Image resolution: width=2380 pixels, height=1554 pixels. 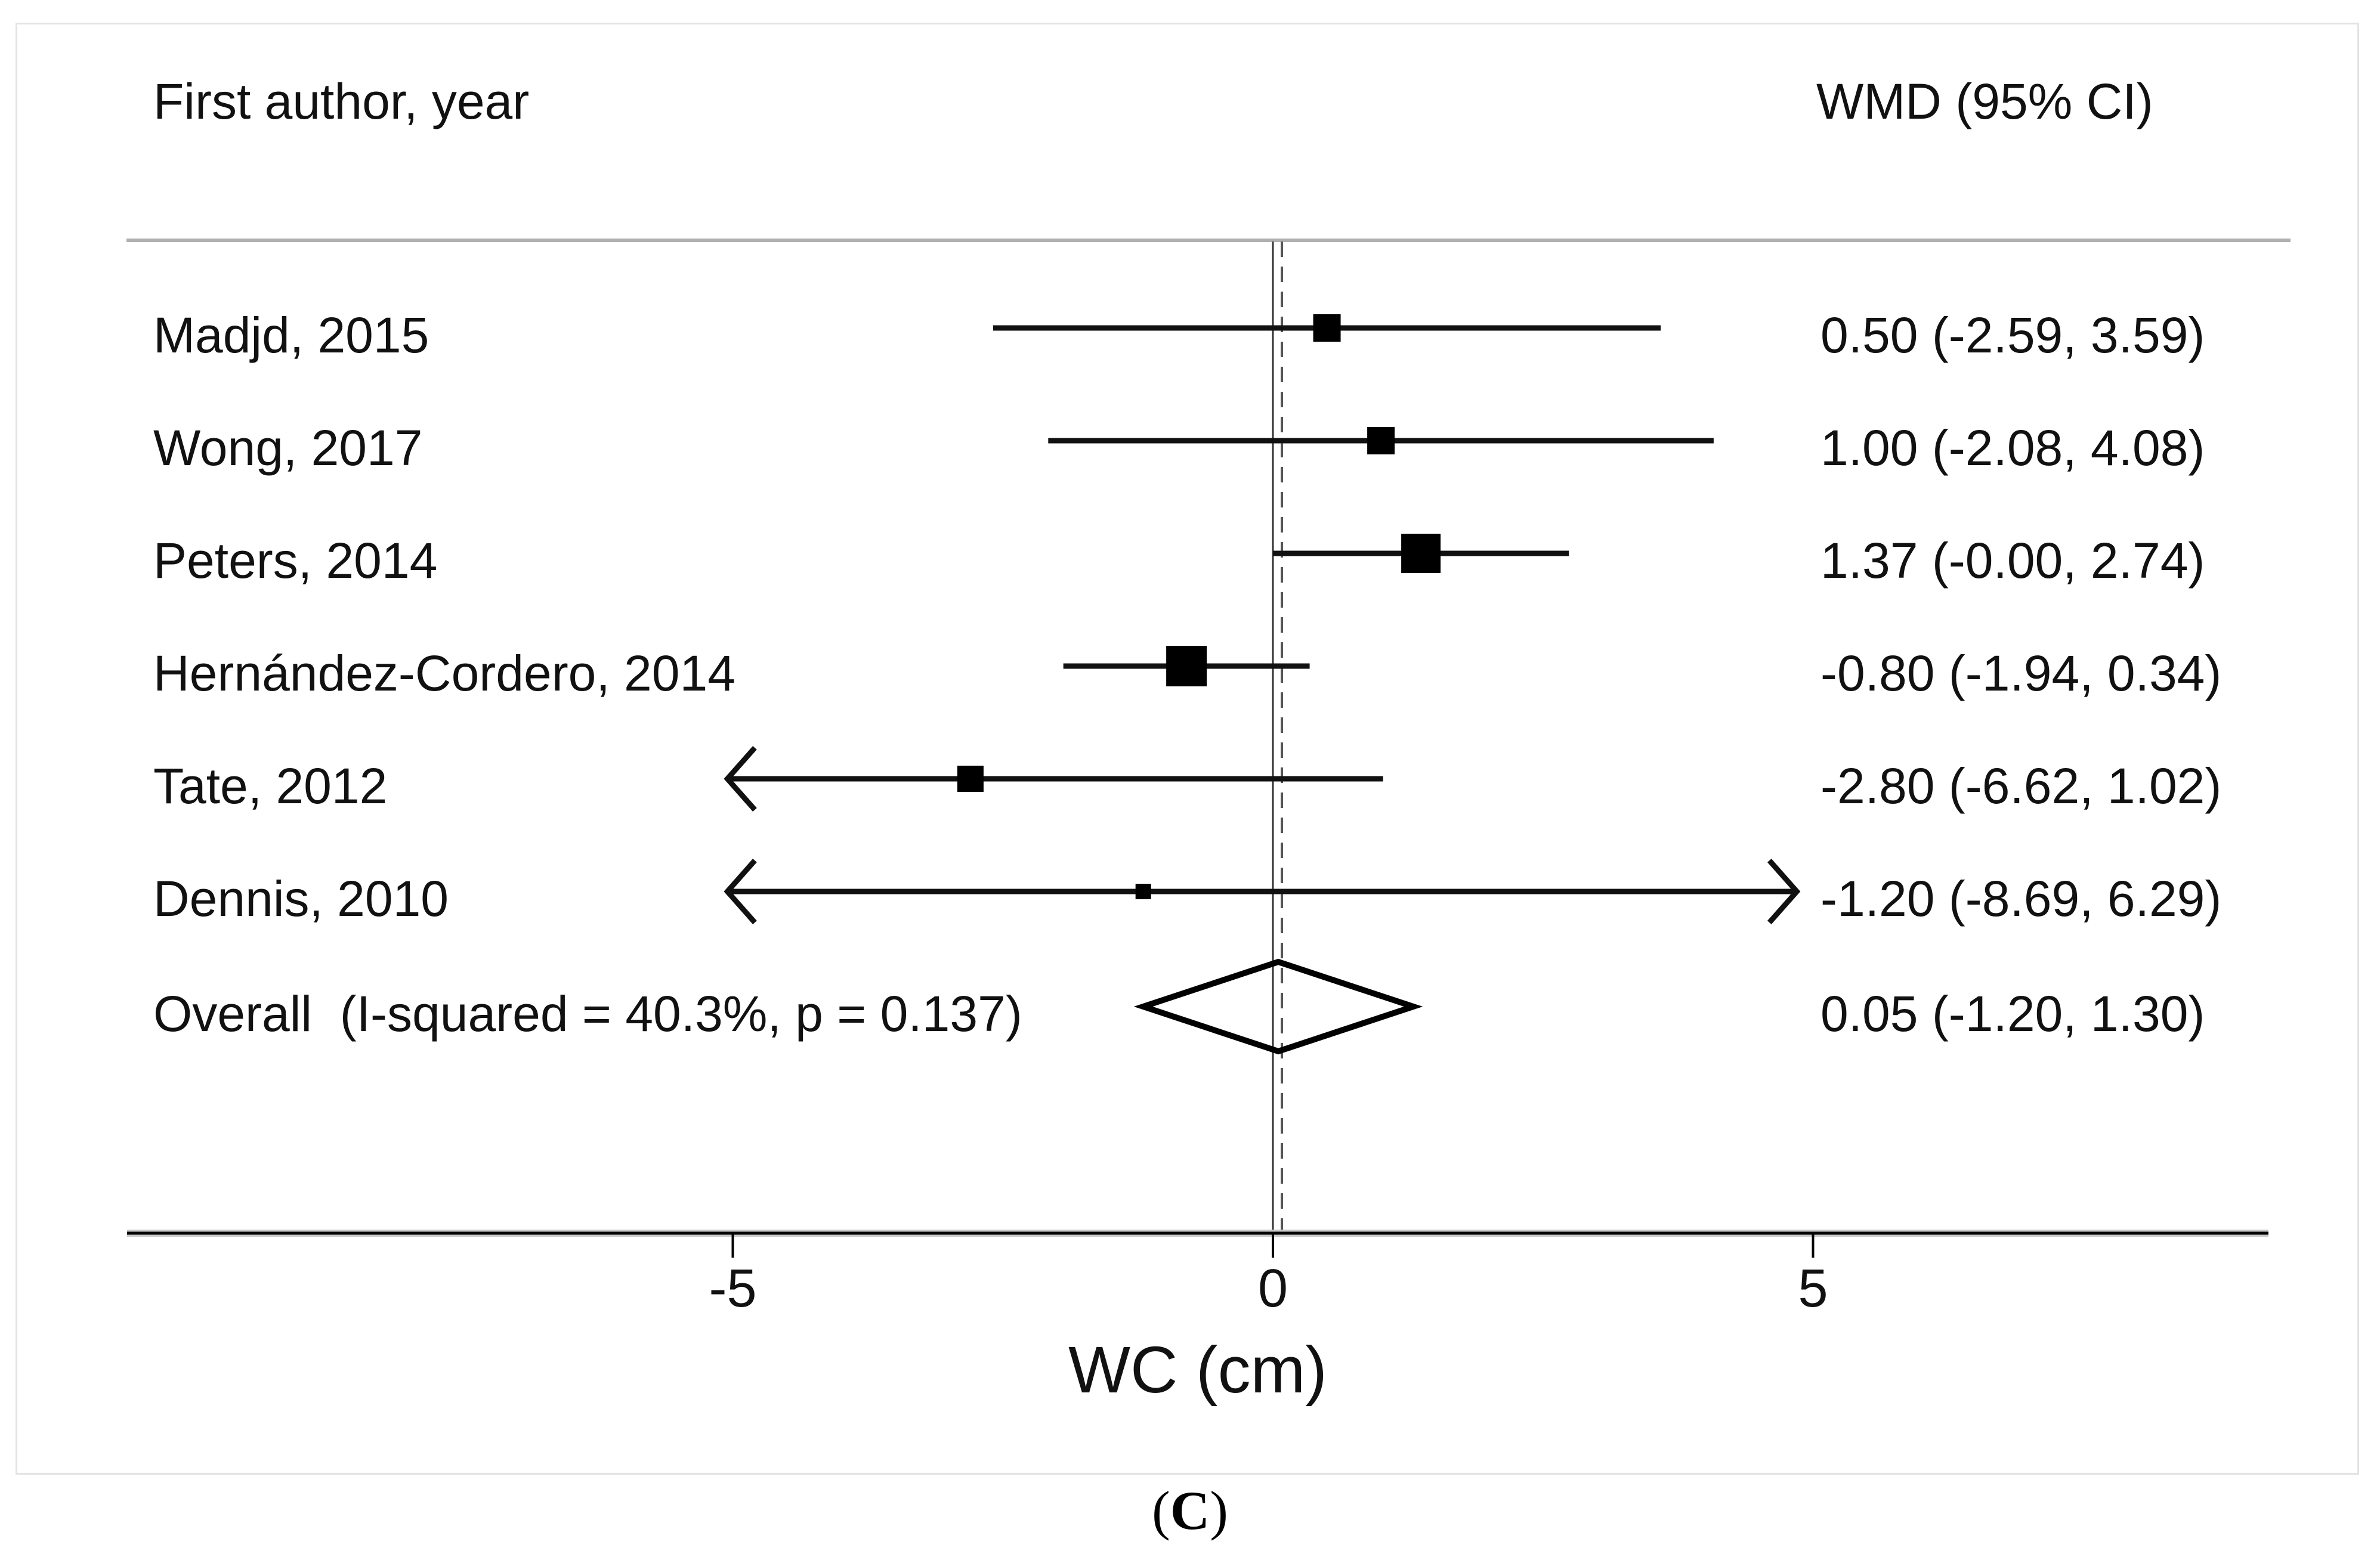 What do you see at coordinates (2012, 335) in the screenshot?
I see `study-wmd-value: 0.50 (-2.59, 3.59)` at bounding box center [2012, 335].